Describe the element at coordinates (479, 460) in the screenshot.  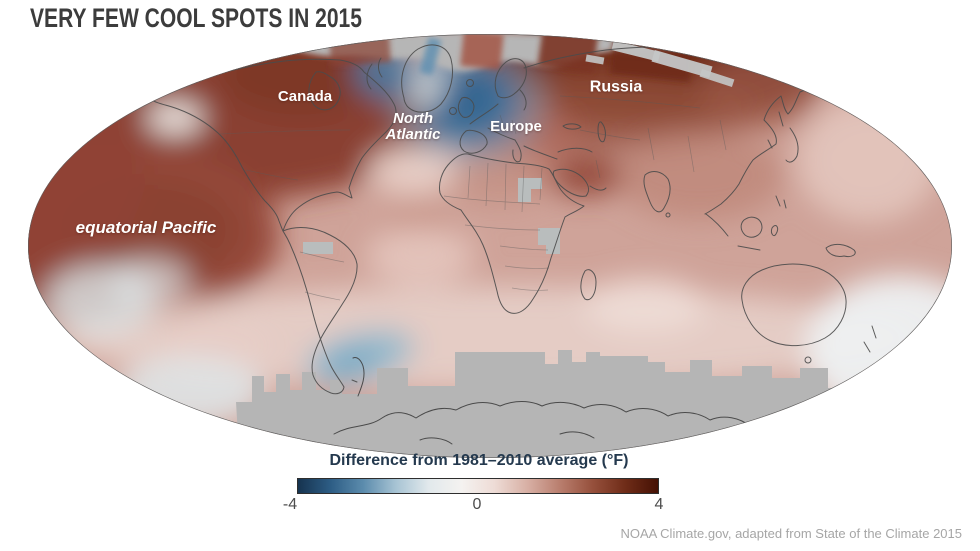
I see `legend-title: Difference from 1981–2010 average (°F)` at that location.